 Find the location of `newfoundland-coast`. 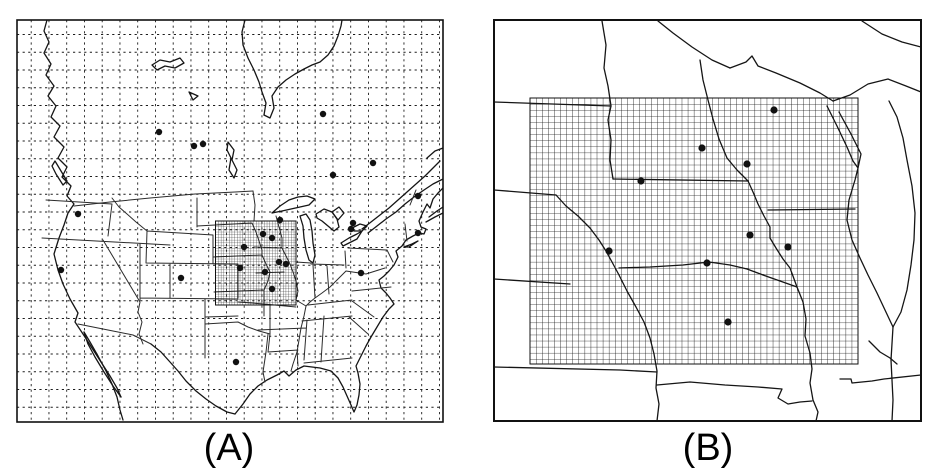

newfoundland-coast is located at coordinates (434, 153).